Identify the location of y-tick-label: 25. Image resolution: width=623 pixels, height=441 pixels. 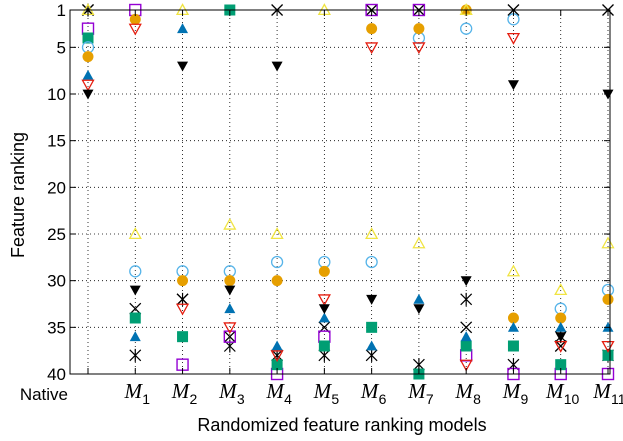
(56, 234).